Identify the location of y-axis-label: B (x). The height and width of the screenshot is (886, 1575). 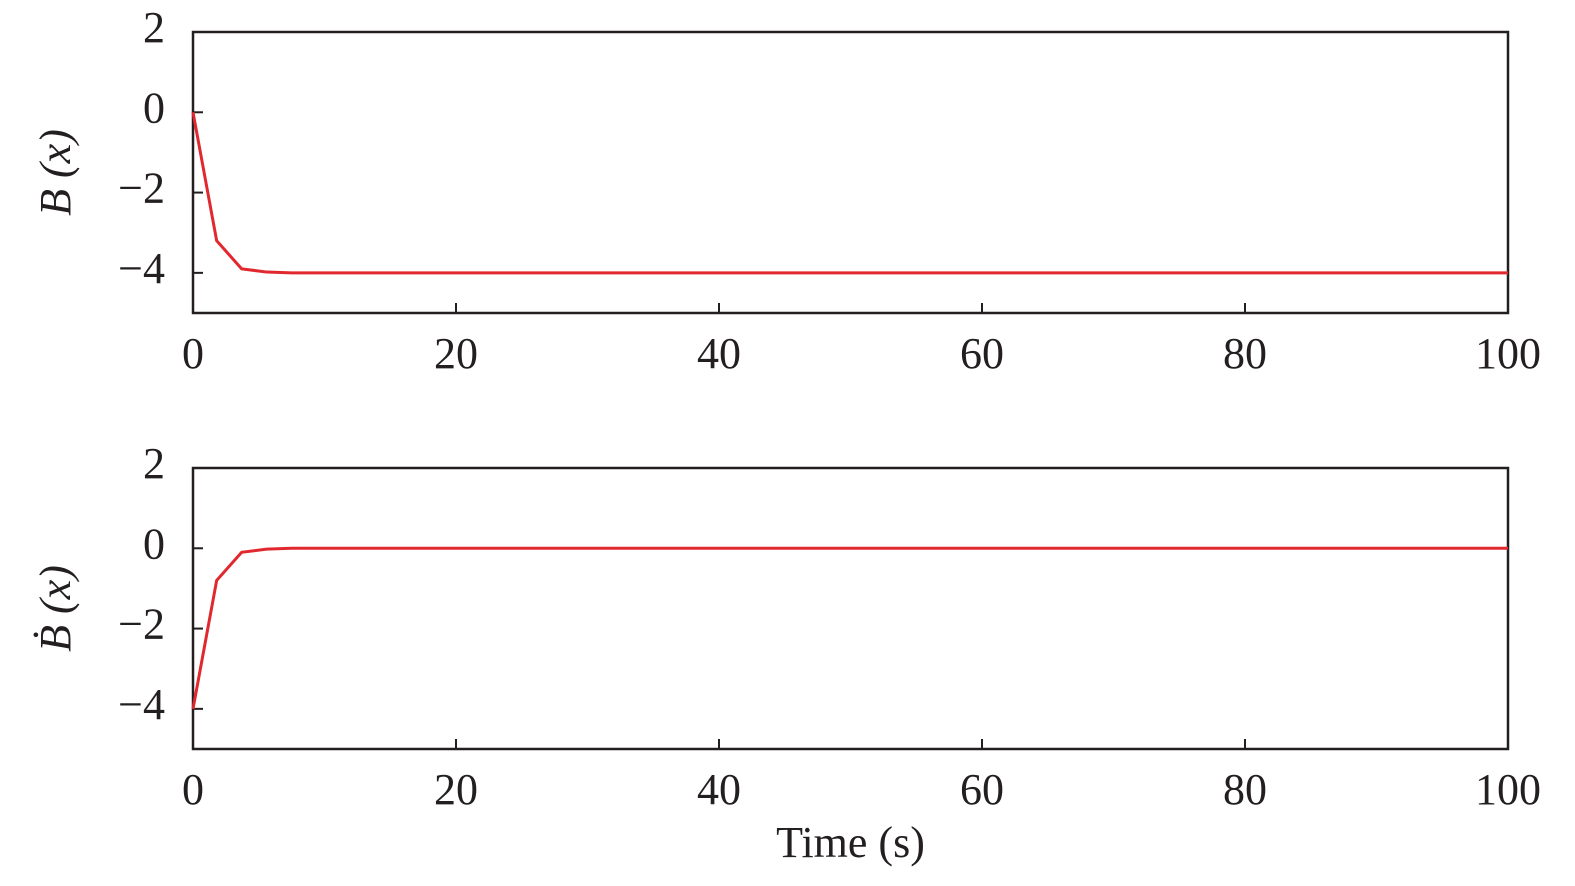
(55, 172).